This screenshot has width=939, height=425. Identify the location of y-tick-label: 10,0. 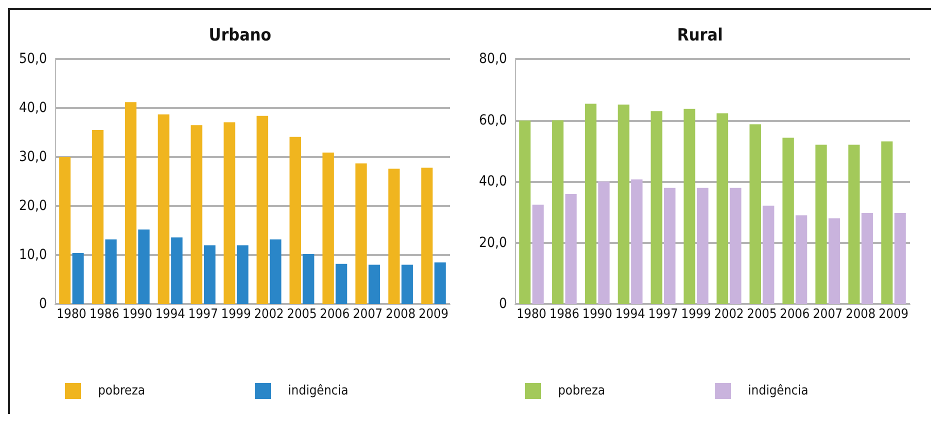
(32, 255).